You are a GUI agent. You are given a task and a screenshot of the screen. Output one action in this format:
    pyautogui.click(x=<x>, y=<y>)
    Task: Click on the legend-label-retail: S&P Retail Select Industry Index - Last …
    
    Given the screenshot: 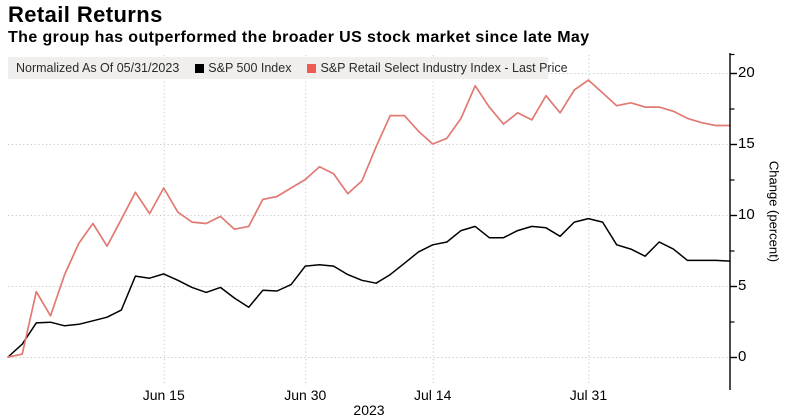 What is the action you would take?
    pyautogui.click(x=444, y=68)
    